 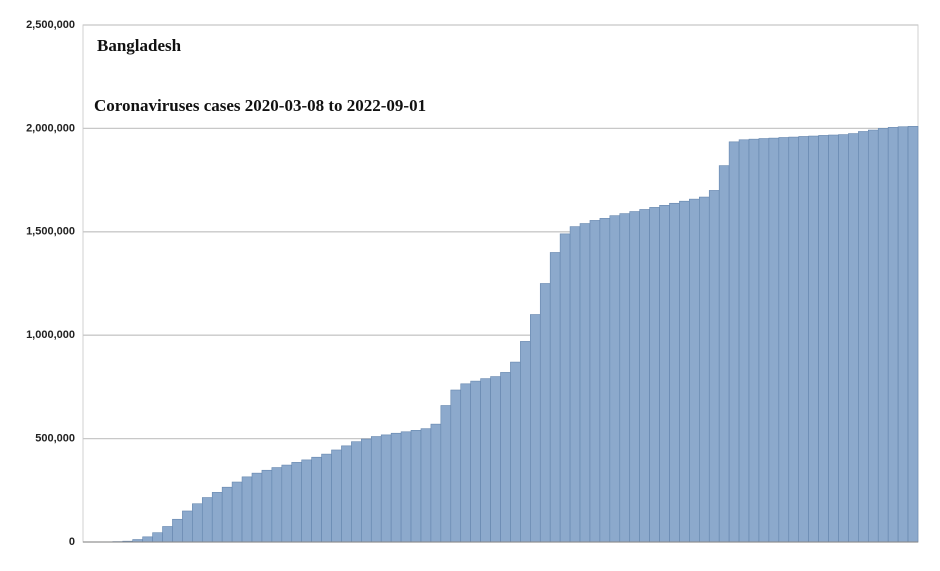 I want to click on chart-title: Bangladesh, so click(x=139, y=45).